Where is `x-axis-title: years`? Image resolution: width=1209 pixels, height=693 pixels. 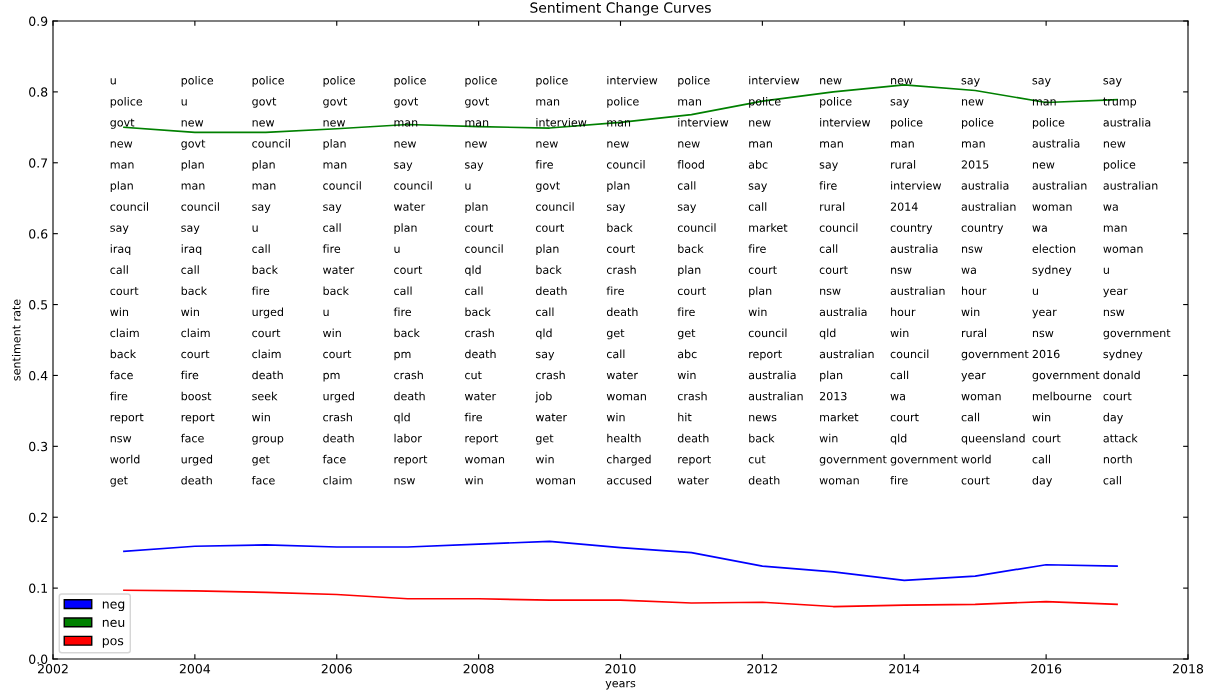
x-axis-title: years is located at coordinates (620, 685).